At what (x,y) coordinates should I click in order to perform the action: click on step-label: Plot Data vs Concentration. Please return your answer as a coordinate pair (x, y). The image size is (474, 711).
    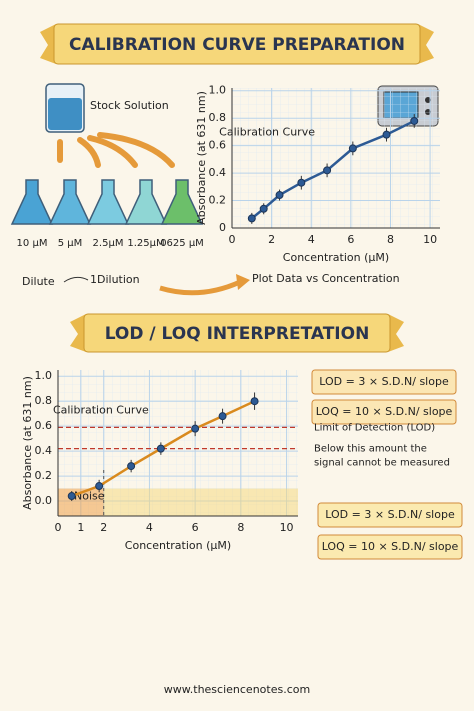
    Looking at the image, I should click on (326, 278).